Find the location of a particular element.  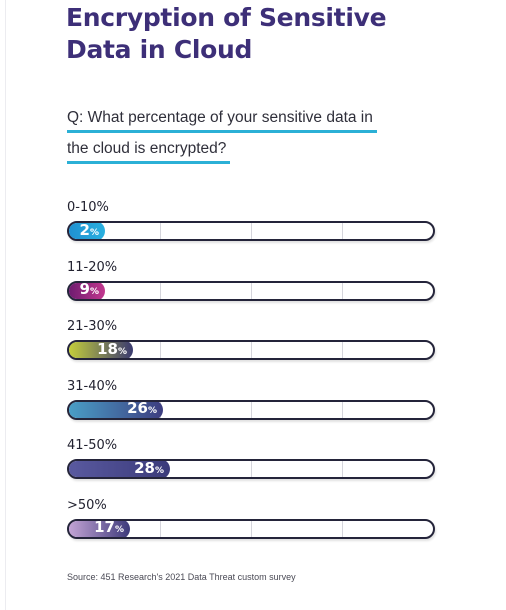

bar: 17% is located at coordinates (99, 527).